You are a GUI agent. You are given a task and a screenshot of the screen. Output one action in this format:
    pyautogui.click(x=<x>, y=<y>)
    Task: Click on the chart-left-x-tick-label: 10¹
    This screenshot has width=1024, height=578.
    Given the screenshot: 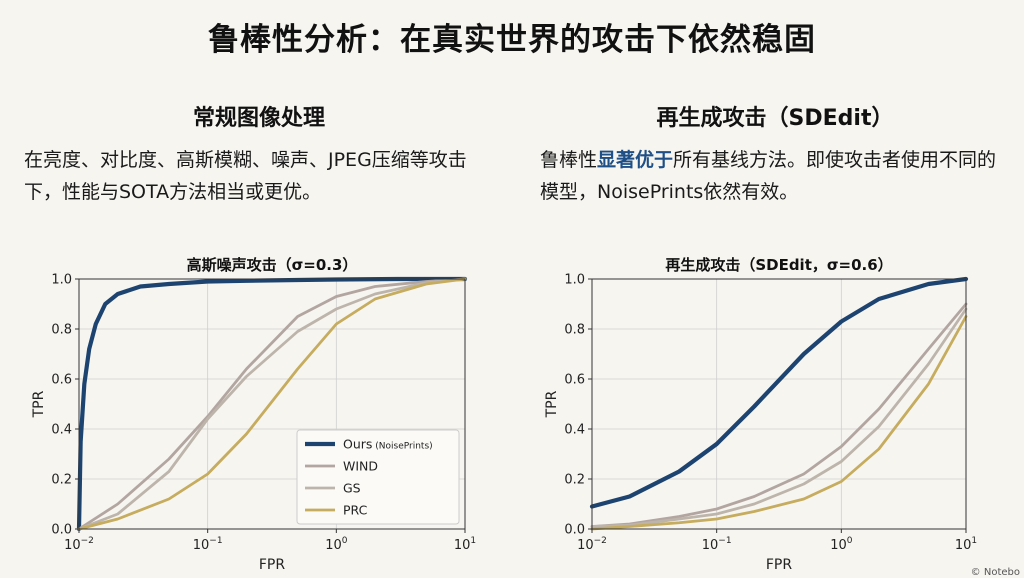 What is the action you would take?
    pyautogui.click(x=465, y=544)
    